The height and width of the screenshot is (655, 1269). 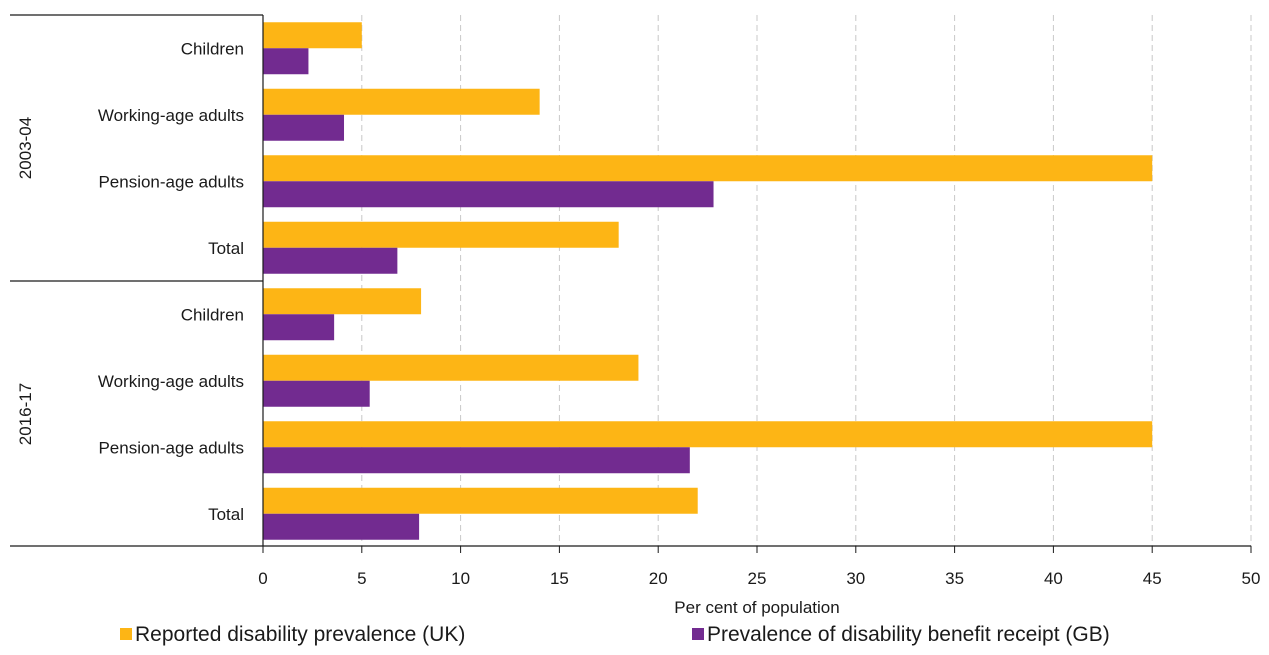 What do you see at coordinates (1053, 578) in the screenshot?
I see `x-tick-label: 40` at bounding box center [1053, 578].